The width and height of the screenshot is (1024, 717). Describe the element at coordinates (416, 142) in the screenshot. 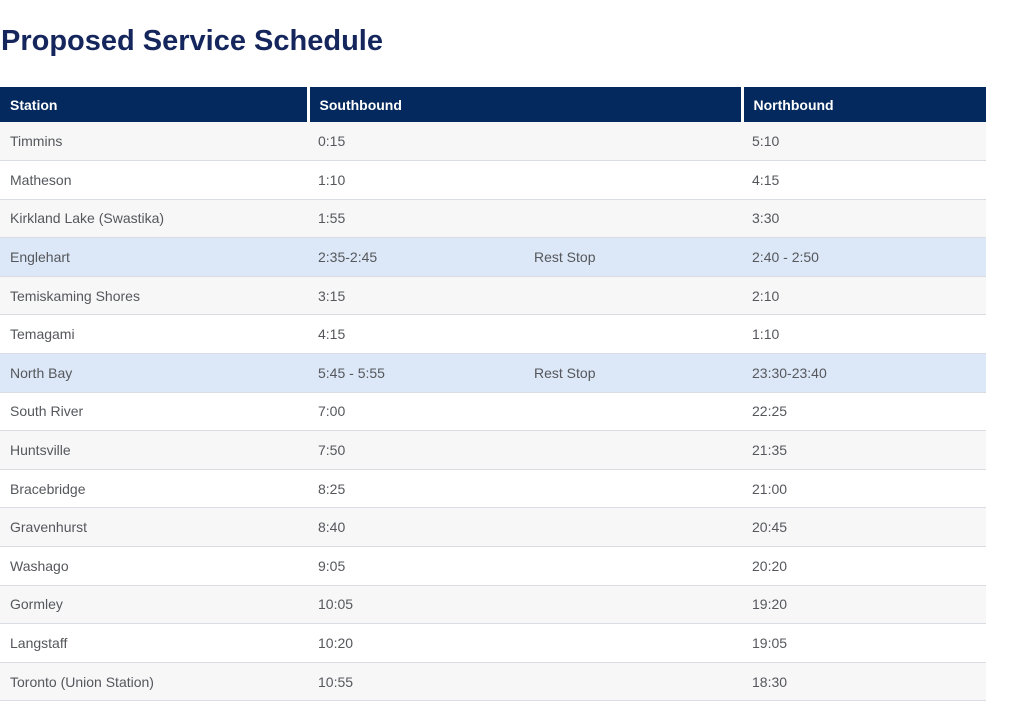

I see `southbound-cell: 0:15` at that location.